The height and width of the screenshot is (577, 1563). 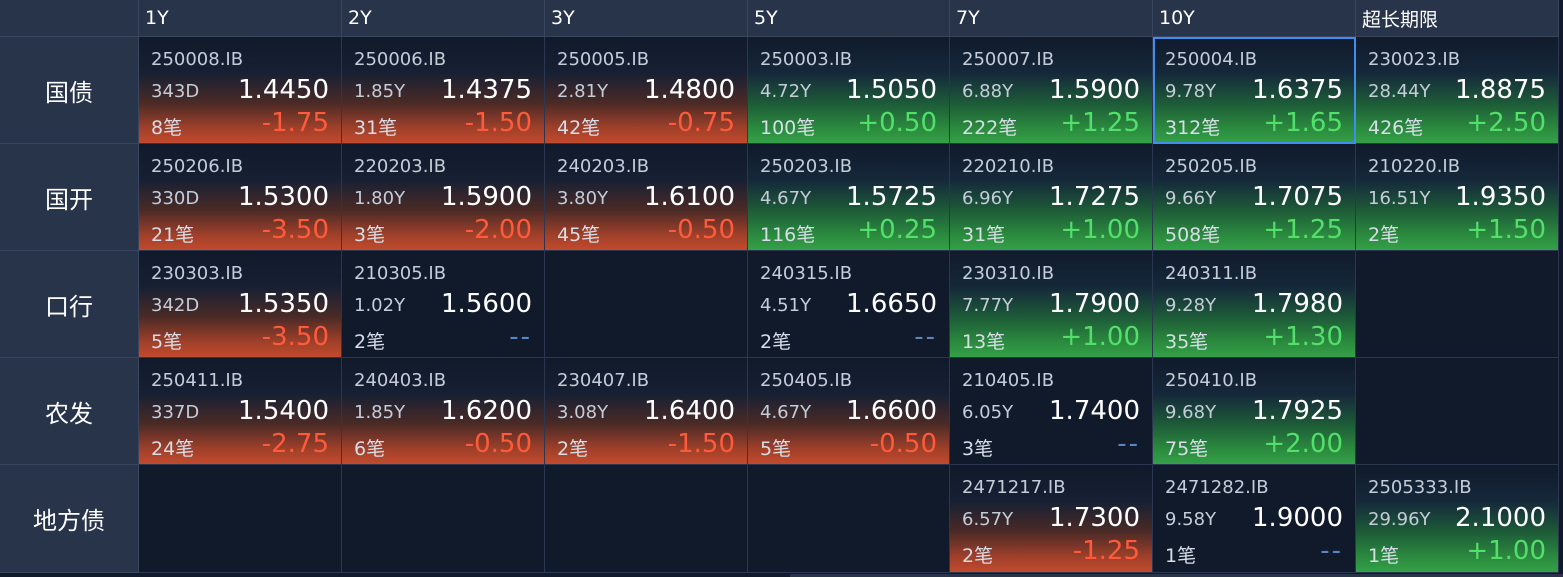 What do you see at coordinates (69, 304) in the screenshot?
I see `row-header: 口行` at bounding box center [69, 304].